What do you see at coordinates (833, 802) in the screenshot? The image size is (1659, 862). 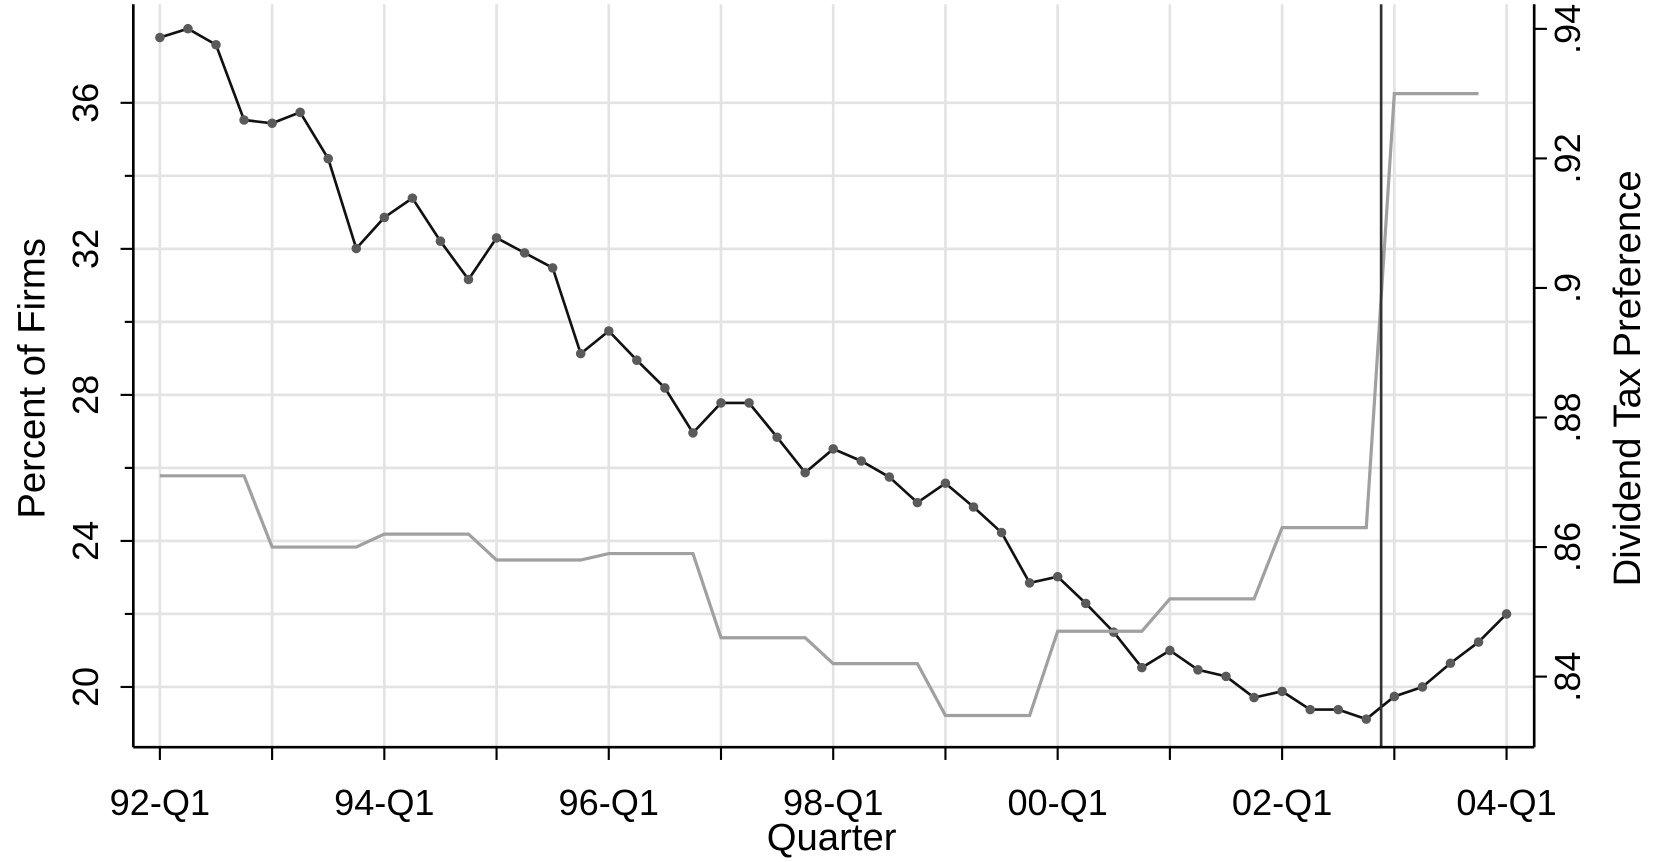 I see `x-tick-label: 98-Q1` at bounding box center [833, 802].